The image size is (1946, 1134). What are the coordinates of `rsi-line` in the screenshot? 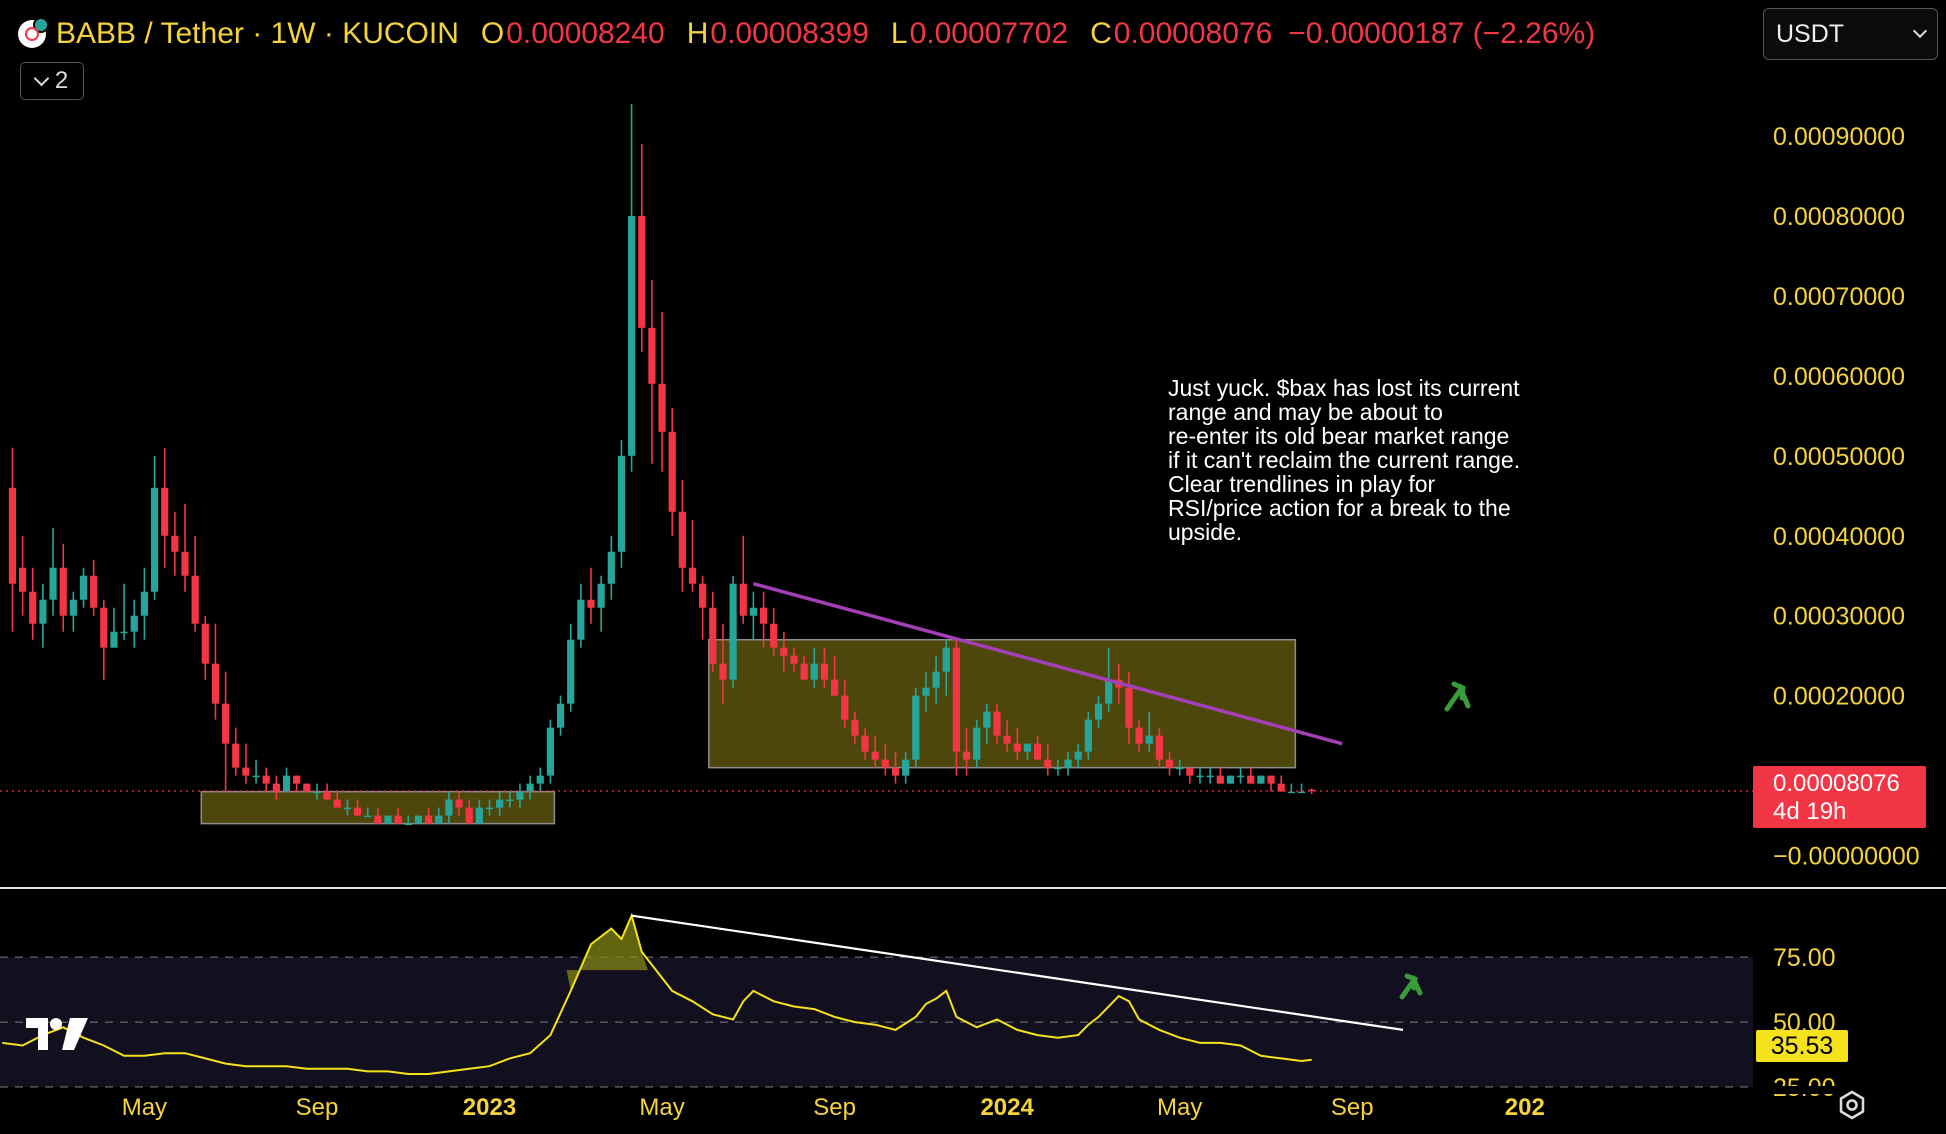 It's located at (657, 993).